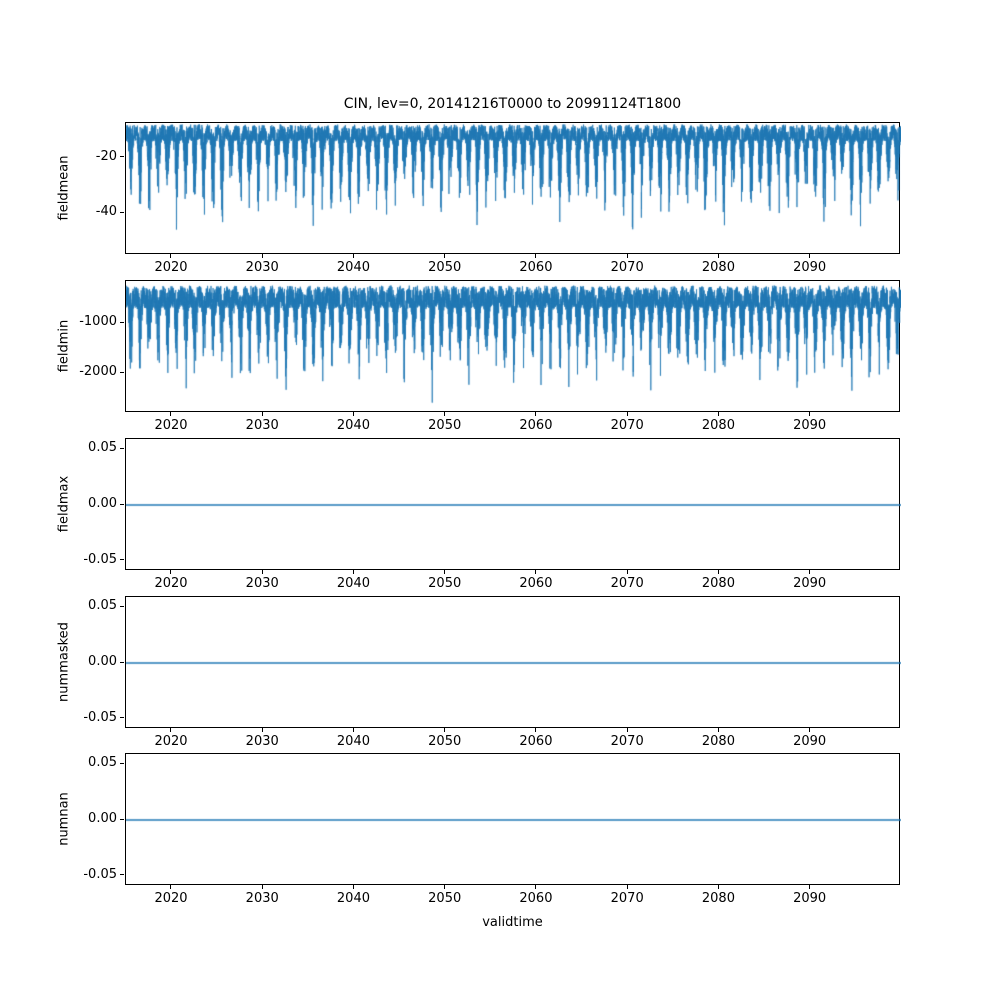 This screenshot has height=1000, width=1000. Describe the element at coordinates (64, 346) in the screenshot. I see `y-axis-label-fieldmin: fieldmin` at that location.